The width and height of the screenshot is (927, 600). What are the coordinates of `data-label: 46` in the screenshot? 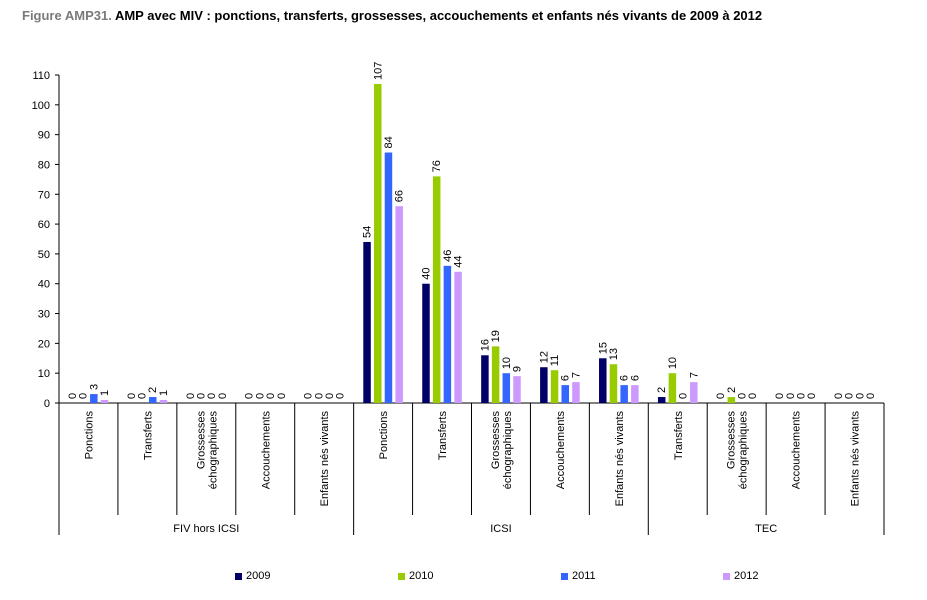 It's located at (448, 256).